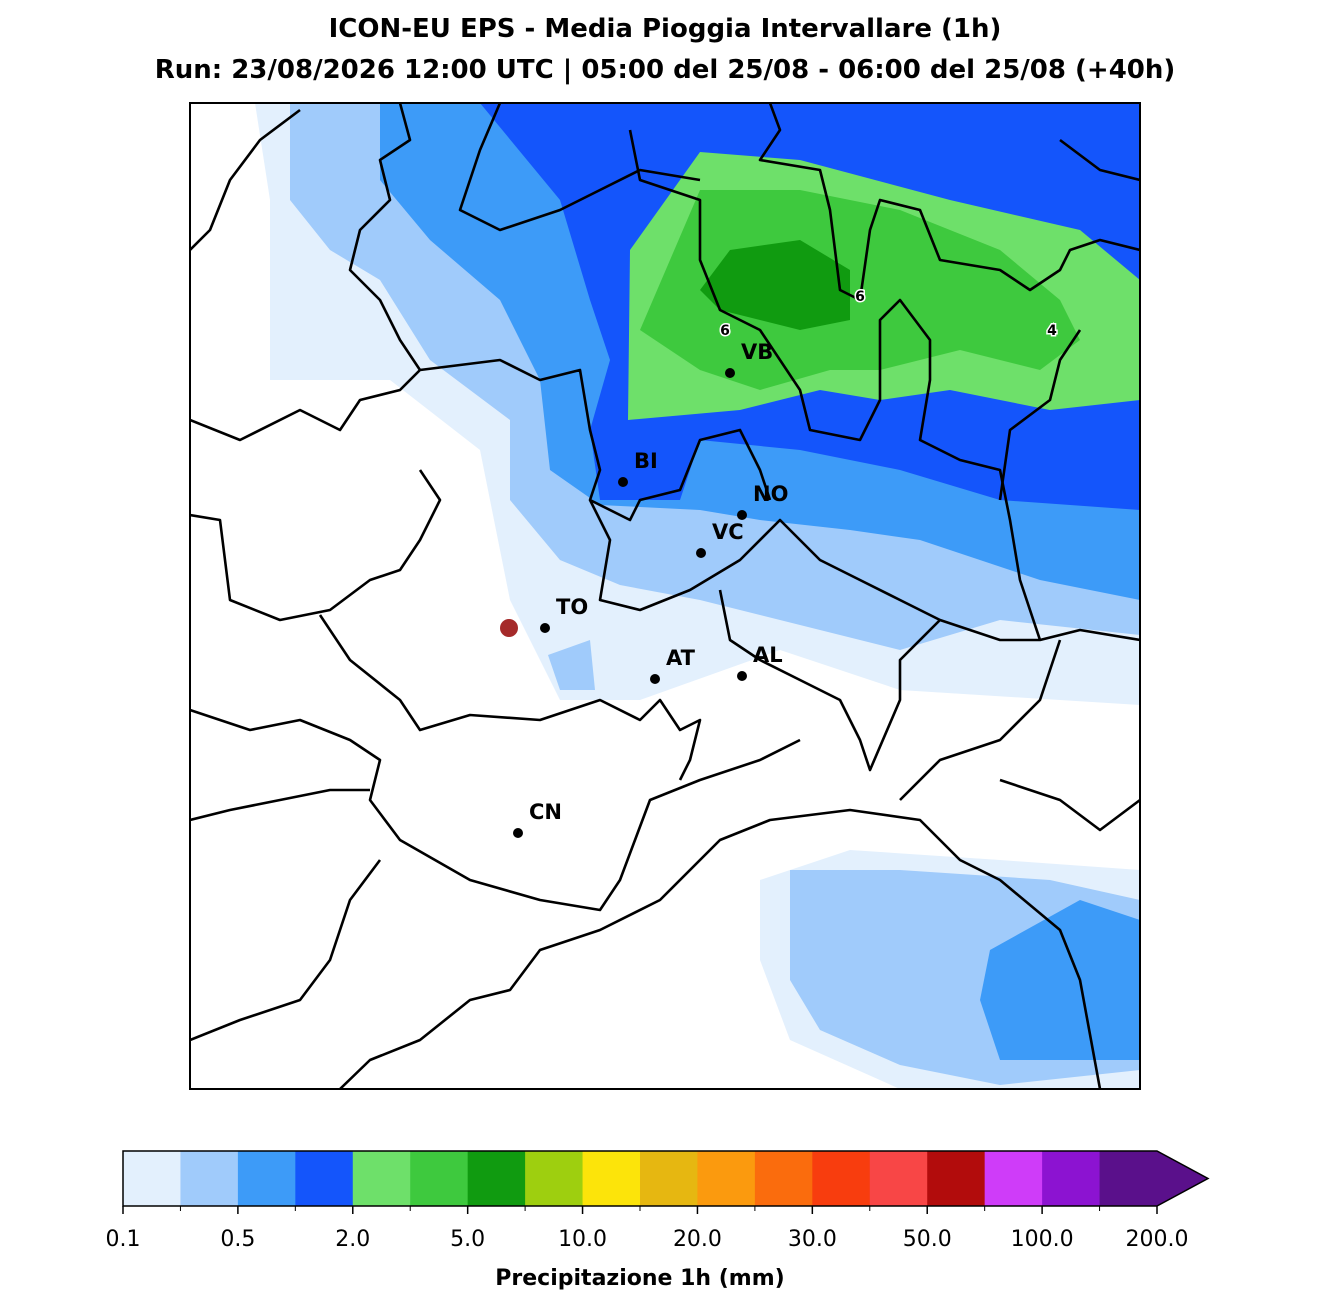 This screenshot has height=1316, width=1331. I want to click on city-label: CN, so click(545, 812).